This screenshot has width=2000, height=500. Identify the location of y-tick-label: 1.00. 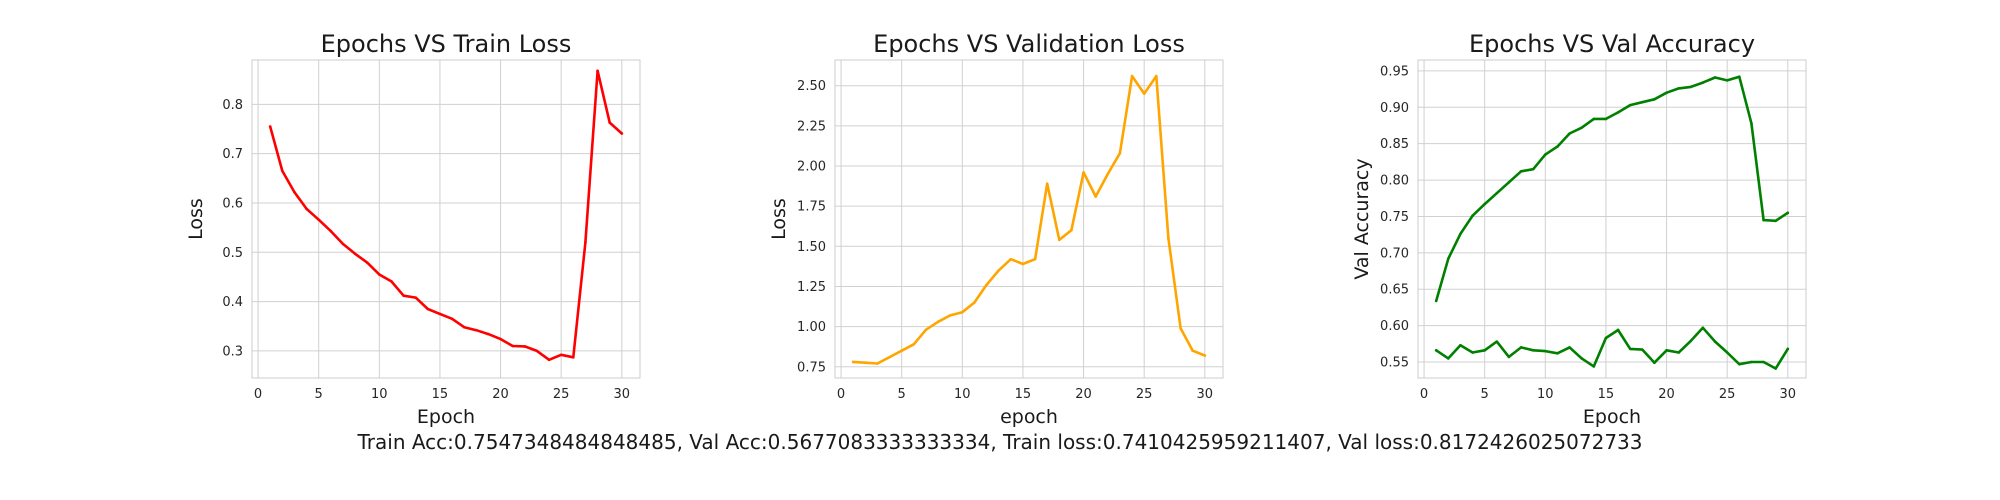
(811, 327).